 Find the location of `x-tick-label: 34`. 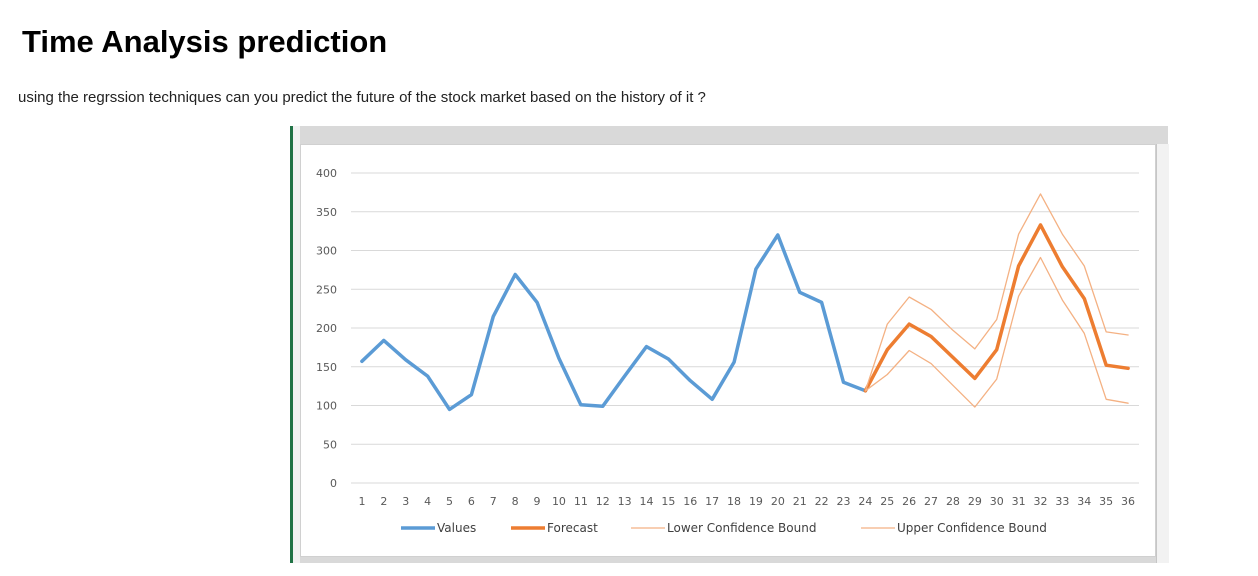

x-tick-label: 34 is located at coordinates (1084, 501).